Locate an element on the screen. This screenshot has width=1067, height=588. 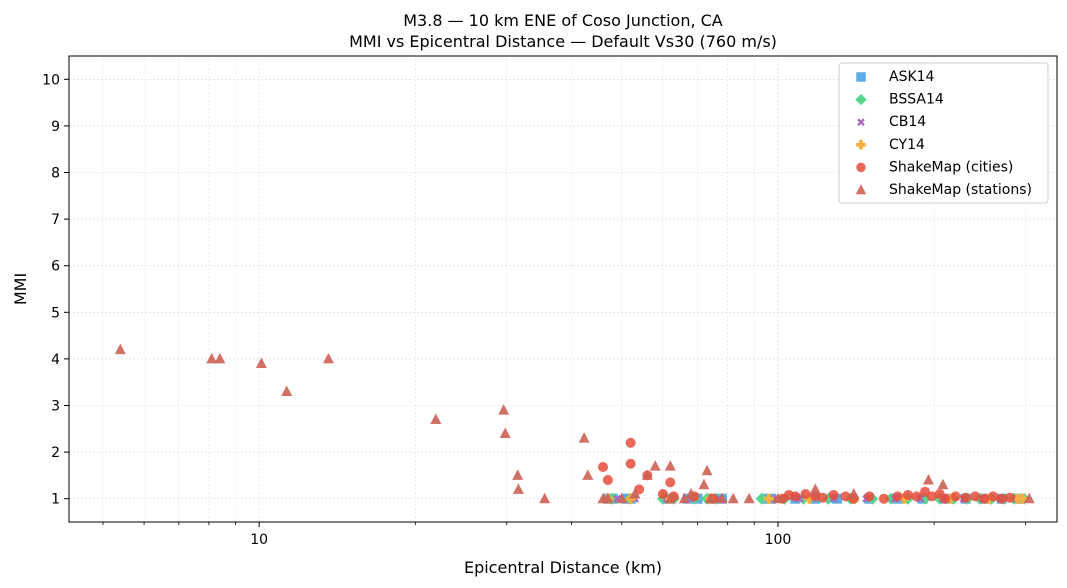
series-shakemap-cities is located at coordinates (806, 470).